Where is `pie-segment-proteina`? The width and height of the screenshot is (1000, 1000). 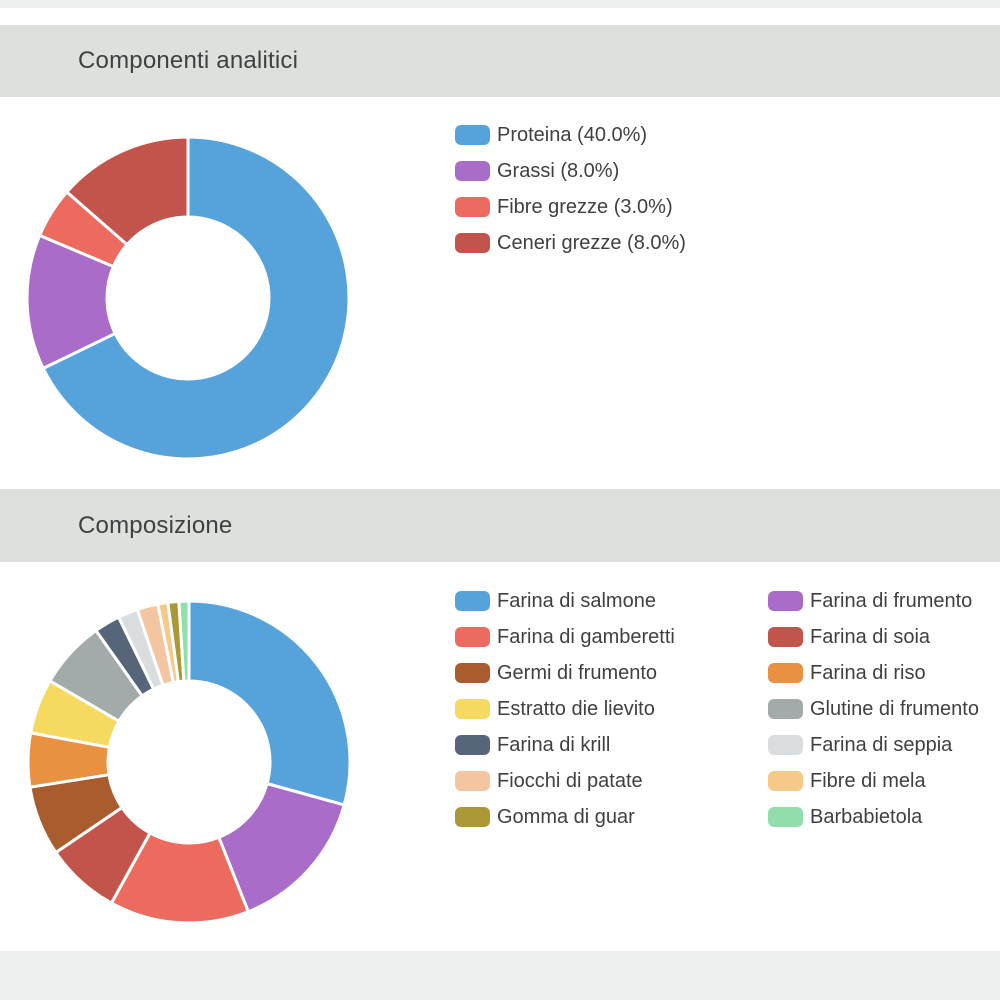
pie-segment-proteina is located at coordinates (196, 298).